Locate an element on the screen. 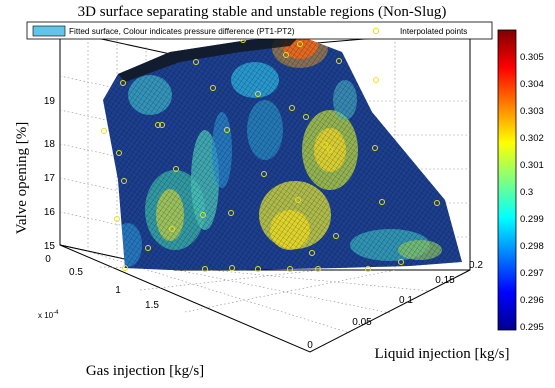  z-axis-label: Valve opening [%] is located at coordinates (22, 178).